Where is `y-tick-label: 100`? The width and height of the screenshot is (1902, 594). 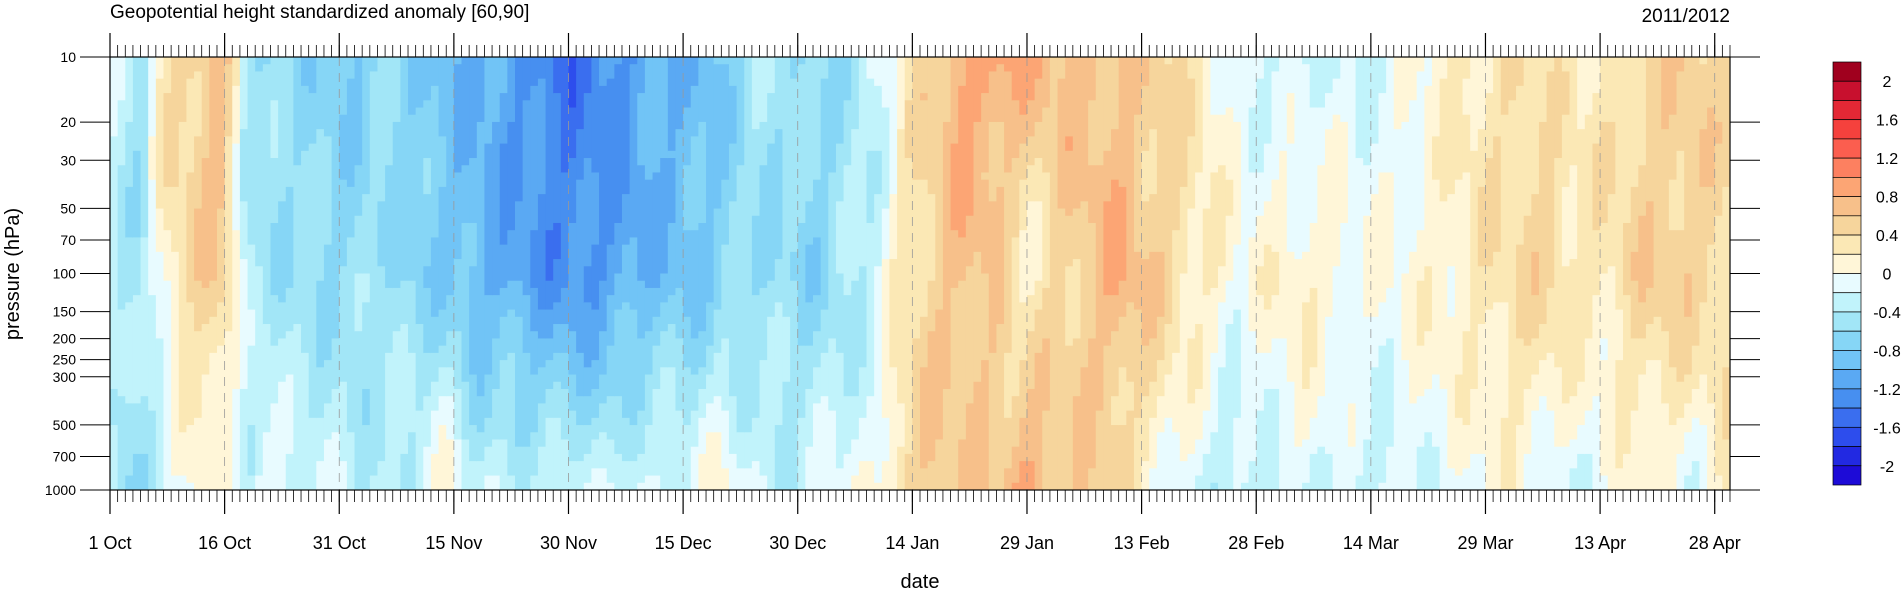
y-tick-label: 100 is located at coordinates (65, 274).